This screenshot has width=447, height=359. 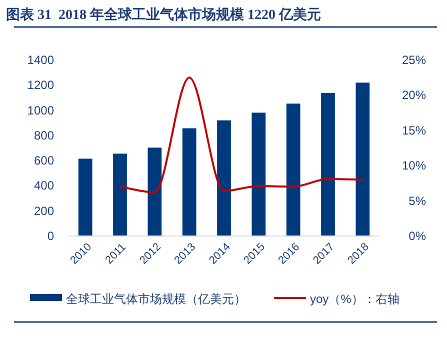 I want to click on y-tick-label: 1000, so click(x=40, y=110).